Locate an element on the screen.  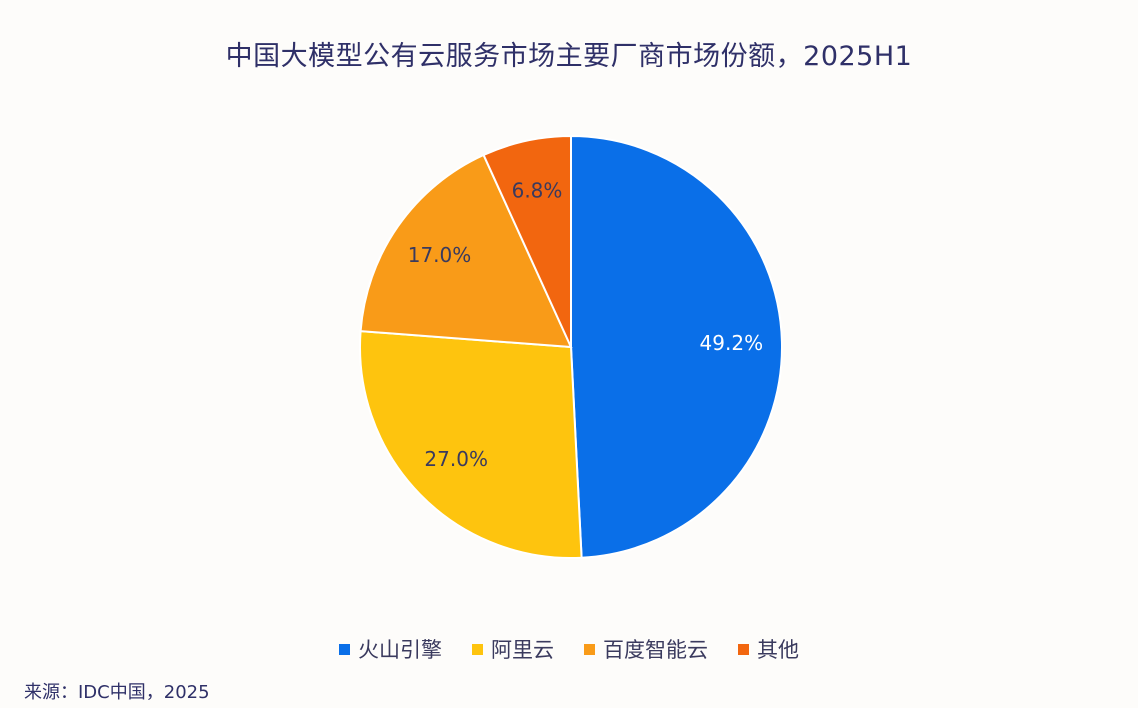
legend-item: 火山引擎 is located at coordinates (390, 649).